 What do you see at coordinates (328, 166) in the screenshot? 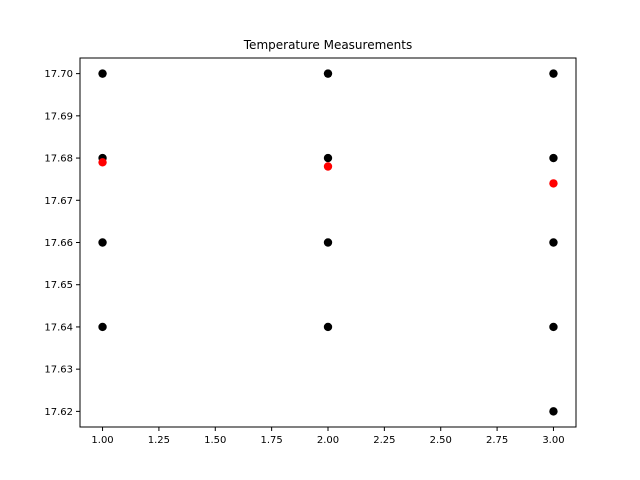
I see `data-point-s1-p1` at bounding box center [328, 166].